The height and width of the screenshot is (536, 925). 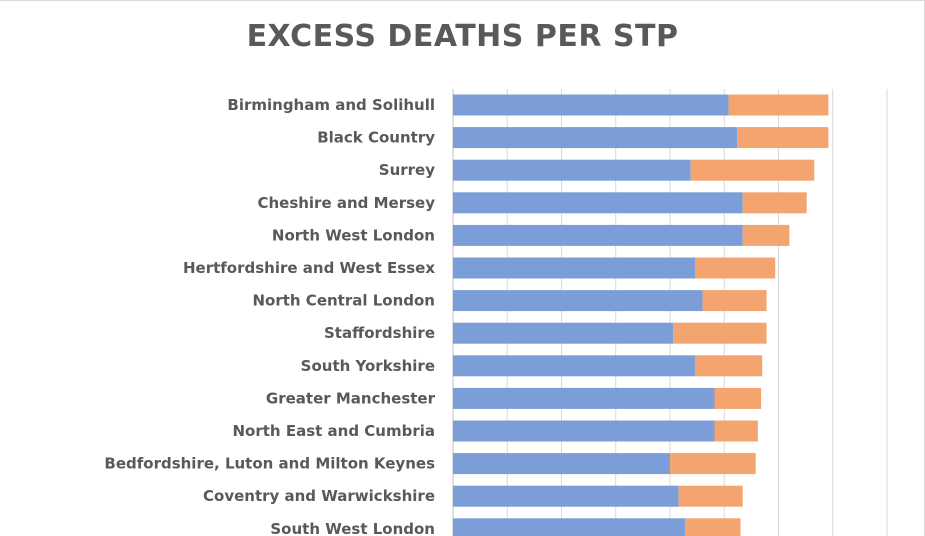 I want to click on category-label: South West London, so click(x=352, y=528).